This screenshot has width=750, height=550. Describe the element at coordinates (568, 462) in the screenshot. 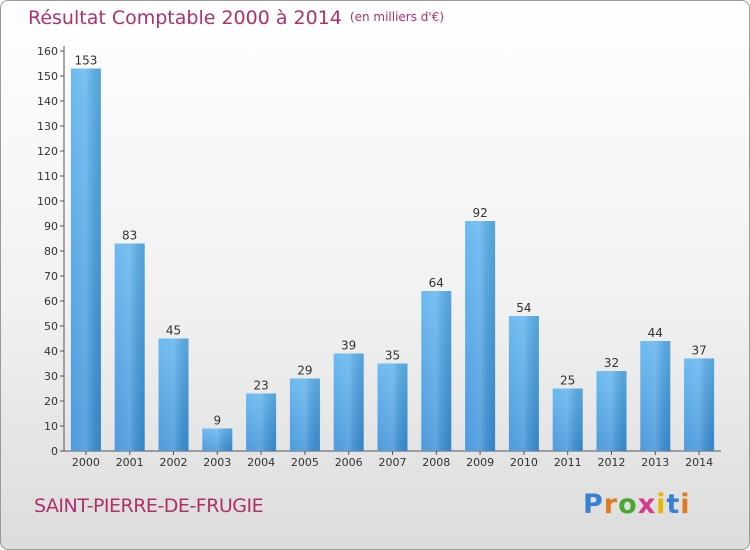

I see `x-tick-label: 2011` at that location.